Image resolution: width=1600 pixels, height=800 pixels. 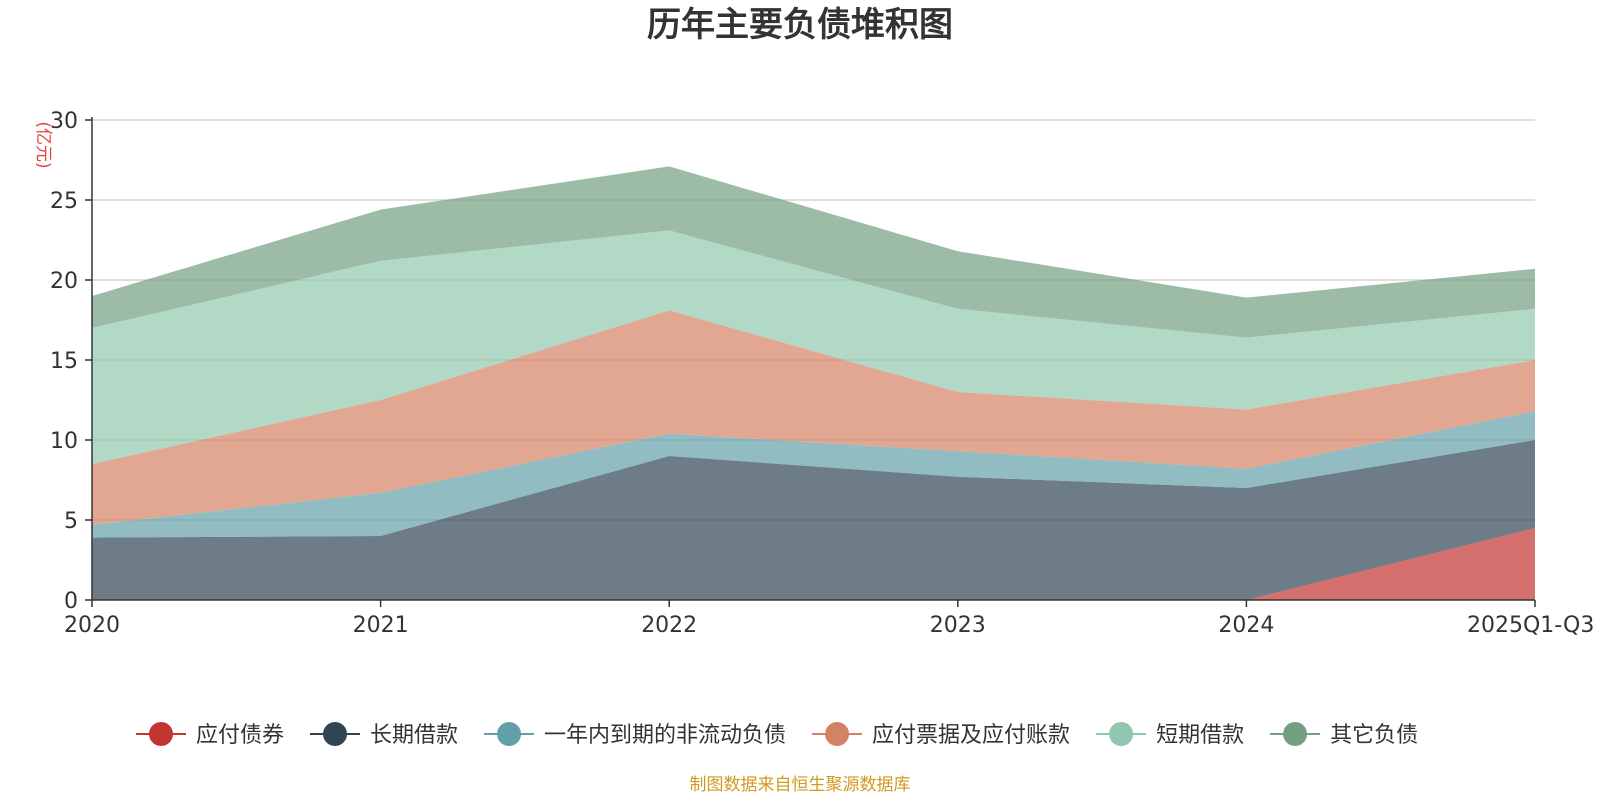 I want to click on legend-item-3: 应付票据及应付账款, so click(x=941, y=735).